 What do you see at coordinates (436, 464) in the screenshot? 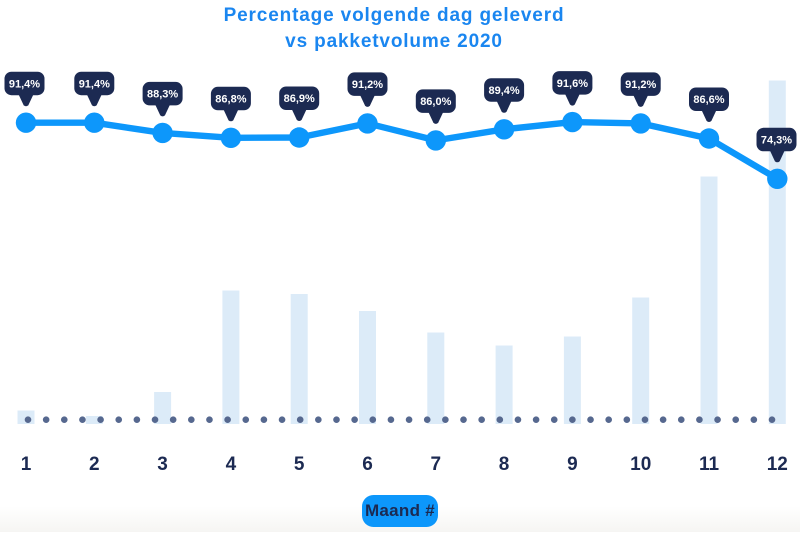
I see `svg-text: 7` at bounding box center [436, 464].